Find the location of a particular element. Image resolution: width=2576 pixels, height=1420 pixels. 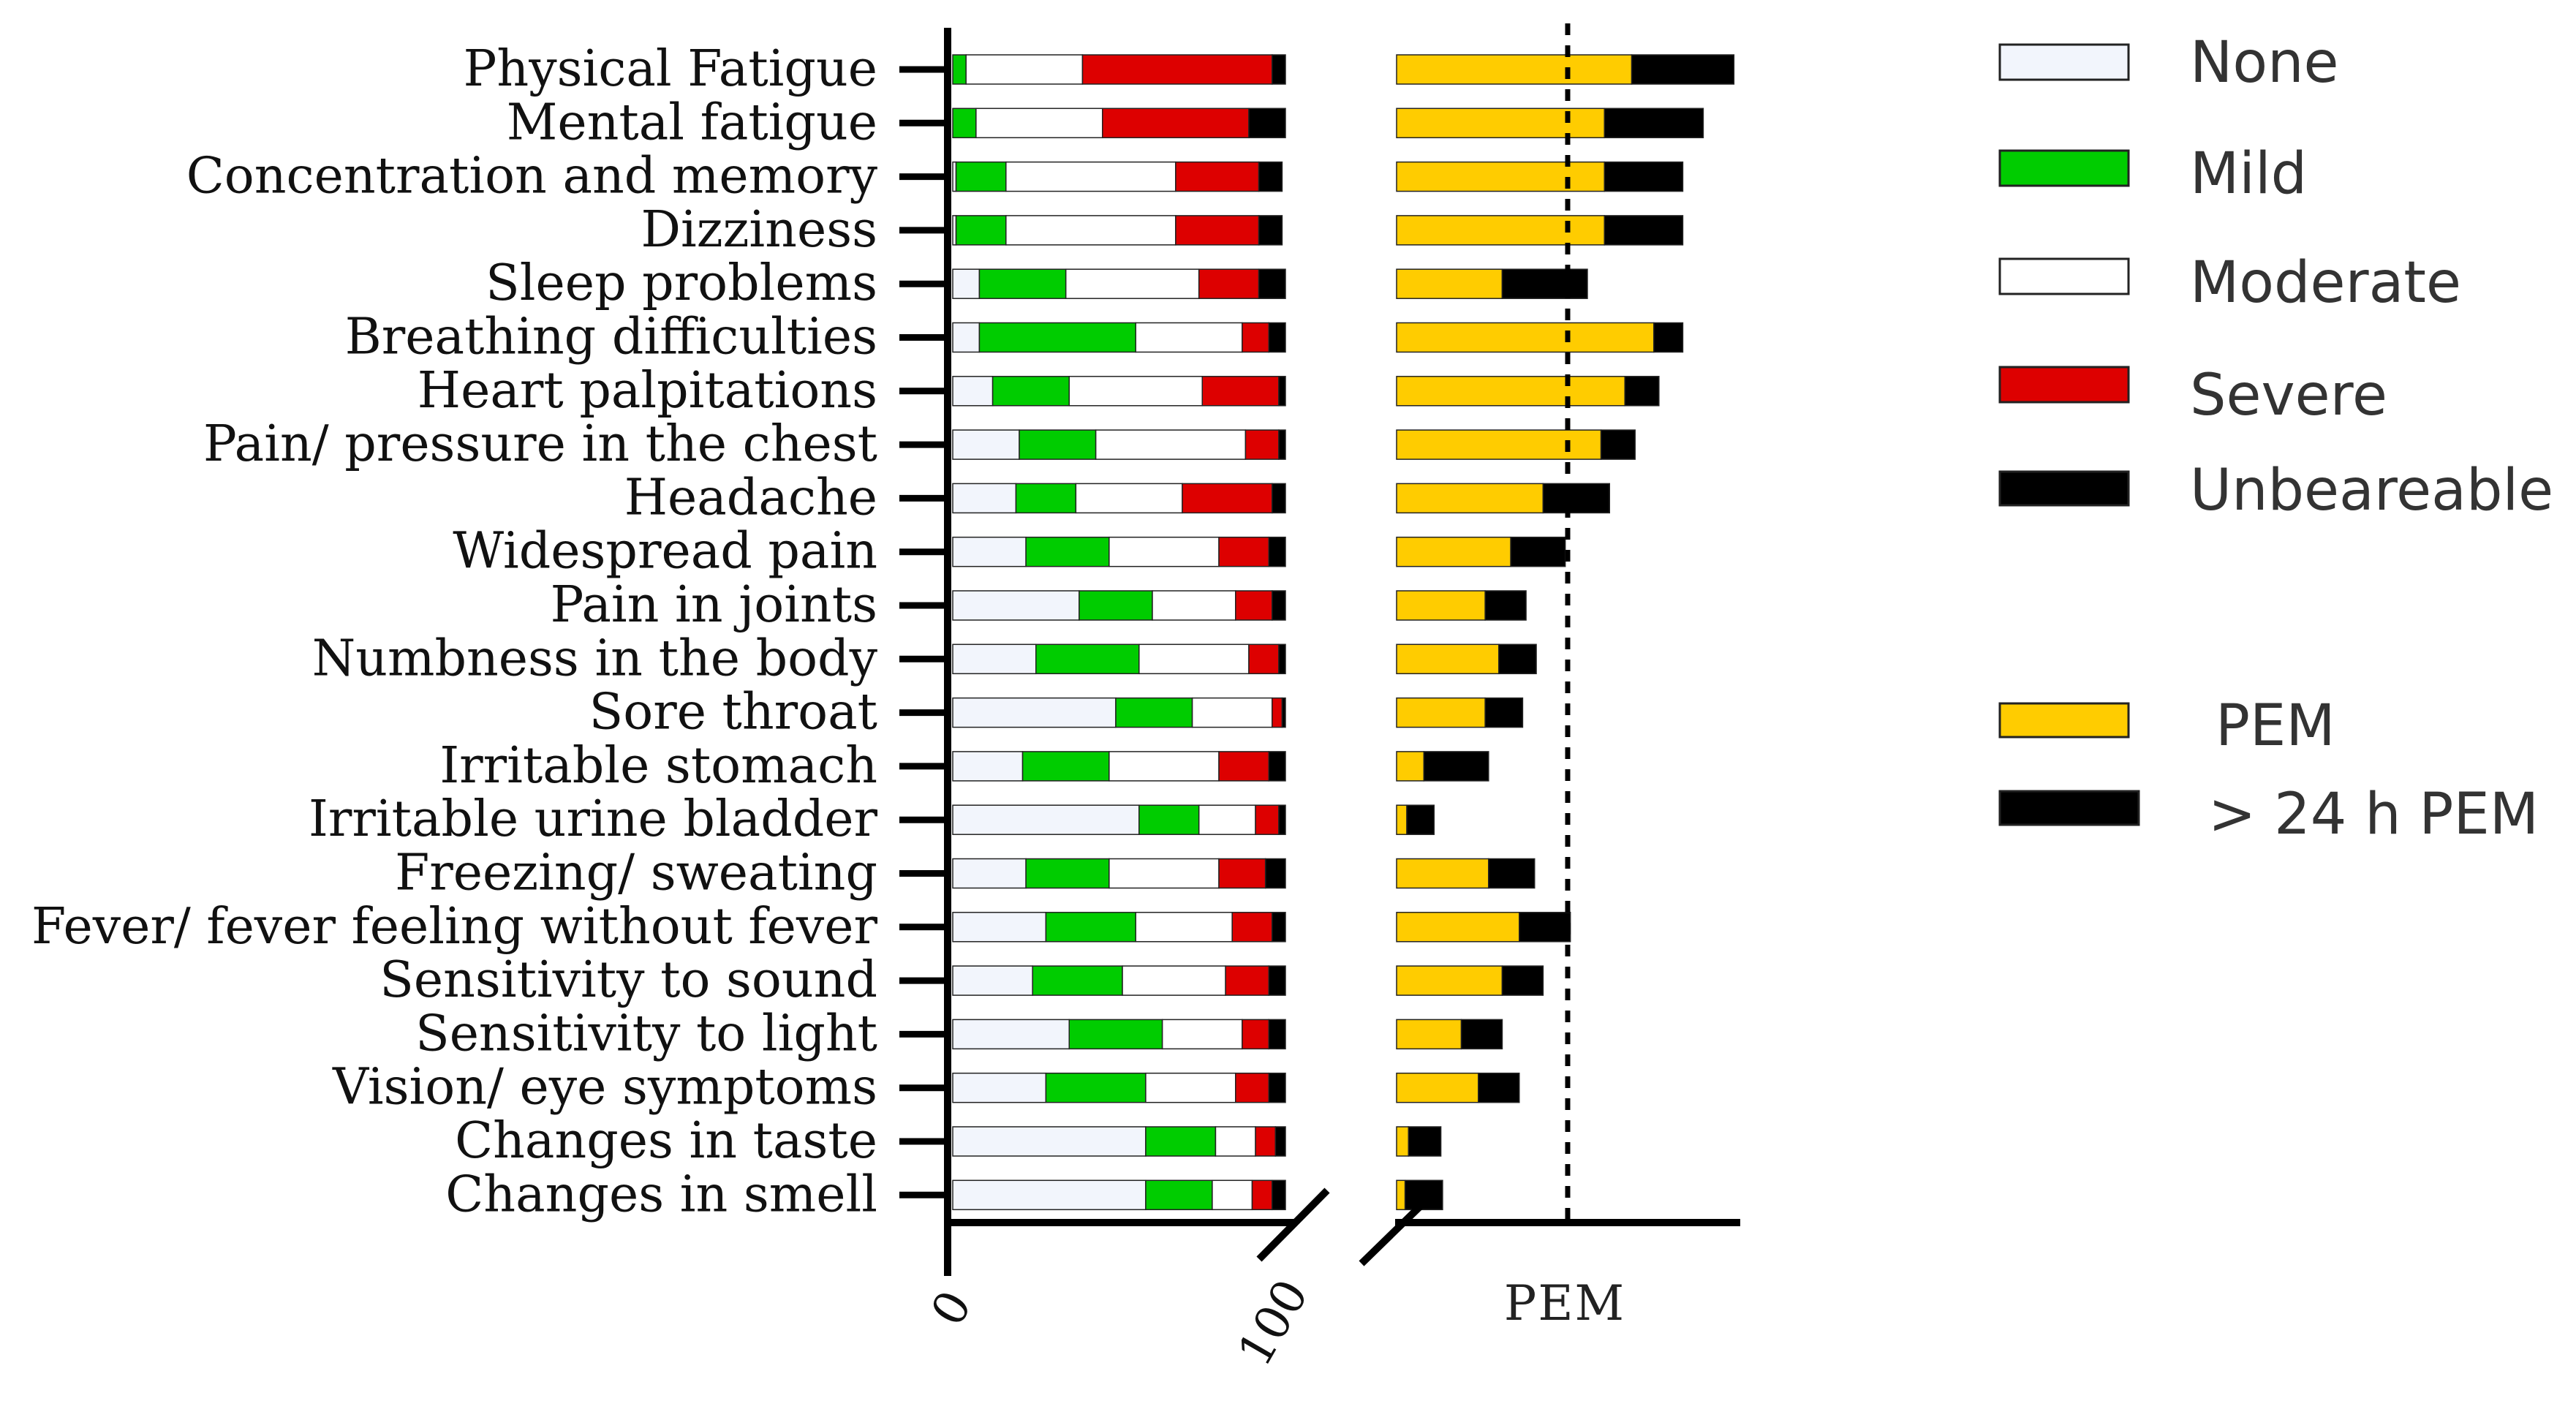

severity-bar-mild-numbness-in-the-body is located at coordinates (1087, 659).